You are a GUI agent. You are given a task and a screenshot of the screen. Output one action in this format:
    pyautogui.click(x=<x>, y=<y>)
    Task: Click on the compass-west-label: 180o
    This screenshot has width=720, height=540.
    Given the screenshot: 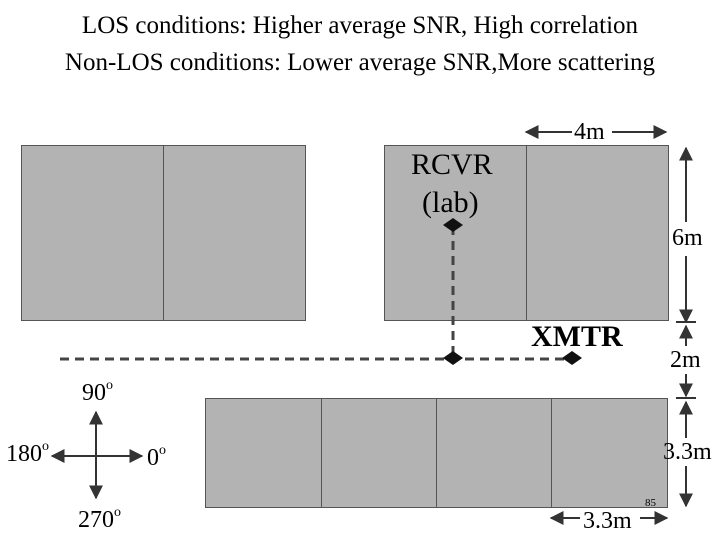 What is the action you would take?
    pyautogui.click(x=27, y=453)
    